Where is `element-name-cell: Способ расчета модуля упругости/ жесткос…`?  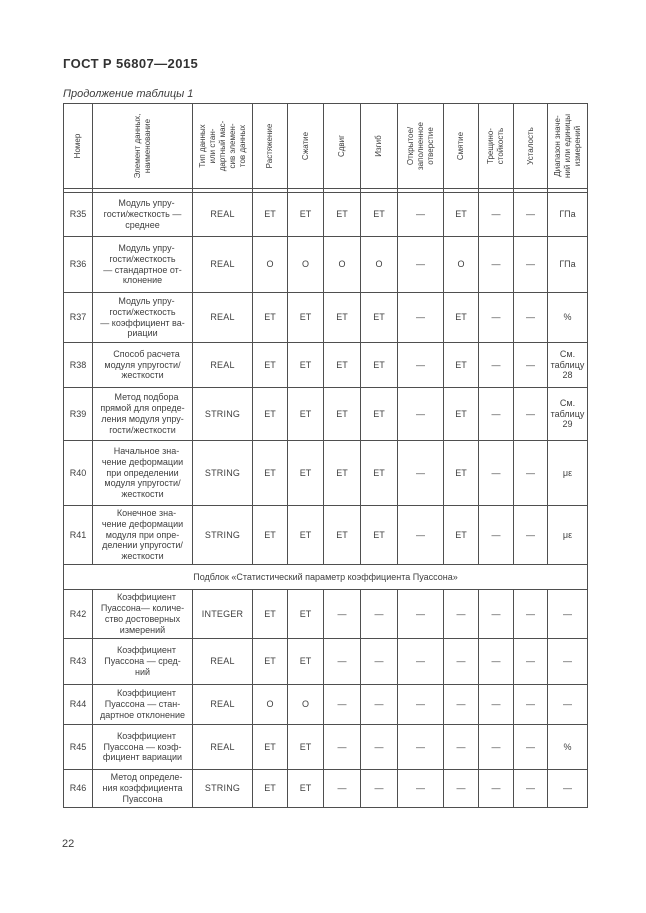
element-name-cell: Способ расчета модуля упругости/ жесткос… is located at coordinates (142, 365).